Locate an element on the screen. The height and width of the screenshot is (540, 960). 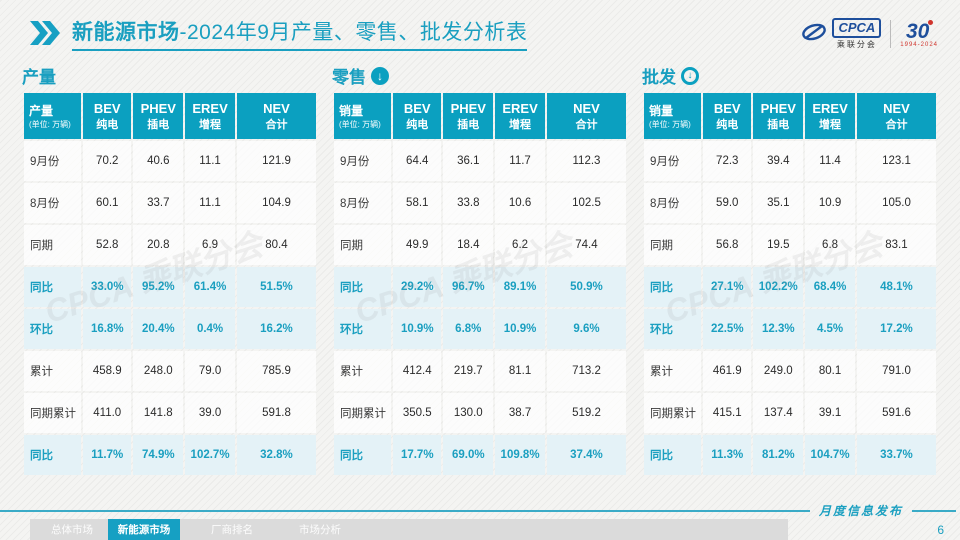
cell-value: 59.0 is located at coordinates (727, 203).